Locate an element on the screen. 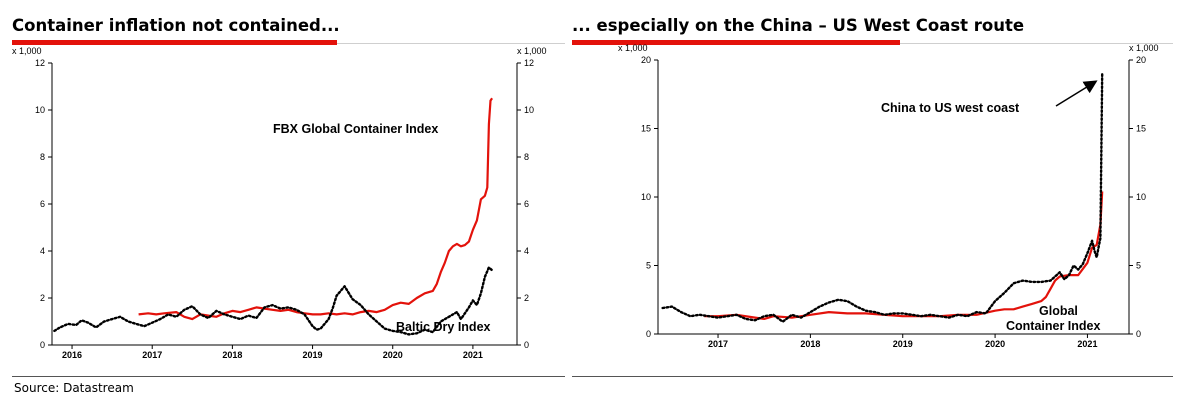 This screenshot has height=406, width=1198. left-x-tick-label: 2017 is located at coordinates (152, 355).